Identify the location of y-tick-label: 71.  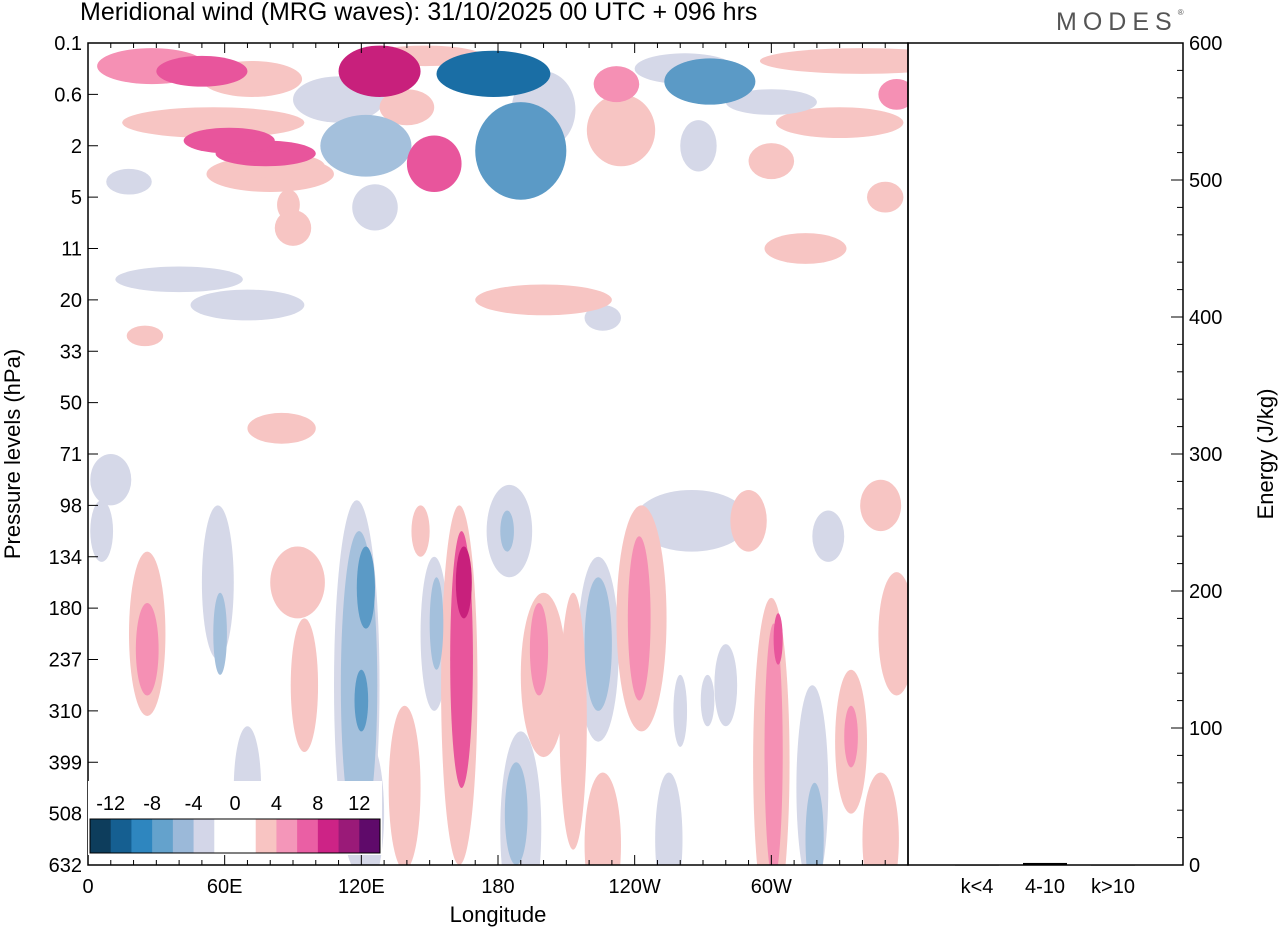
(71, 455).